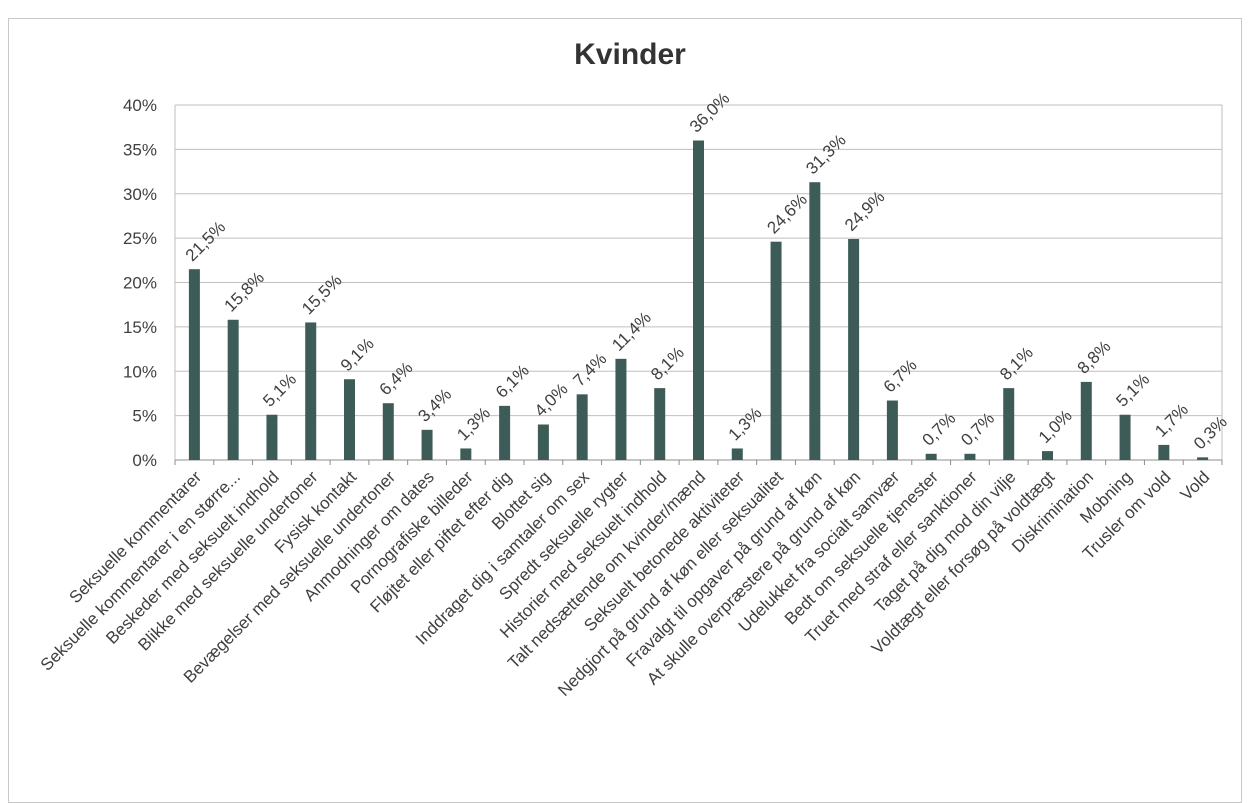 The image size is (1251, 803). What do you see at coordinates (140, 105) in the screenshot?
I see `y-tick-label: 40%` at bounding box center [140, 105].